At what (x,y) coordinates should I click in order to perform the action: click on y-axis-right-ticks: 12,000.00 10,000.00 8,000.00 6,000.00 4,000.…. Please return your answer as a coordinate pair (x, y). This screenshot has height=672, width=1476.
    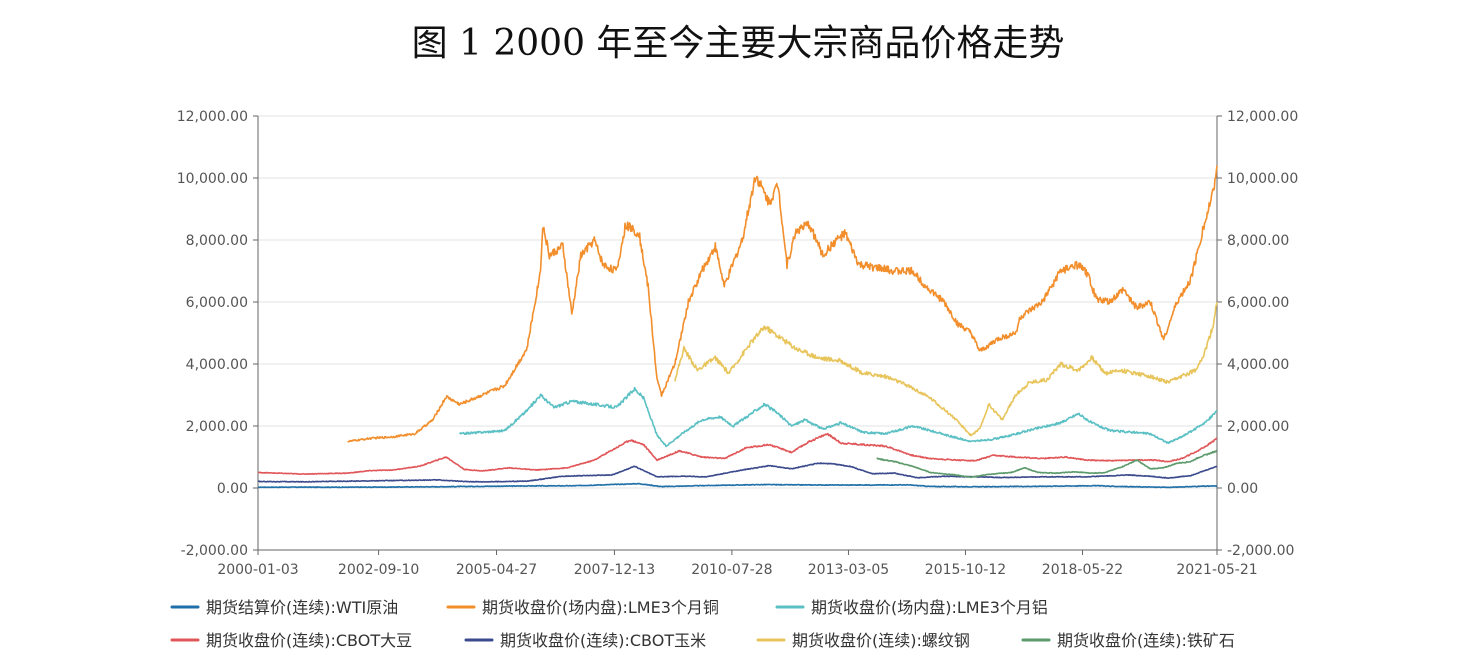
    Looking at the image, I should click on (1262, 334).